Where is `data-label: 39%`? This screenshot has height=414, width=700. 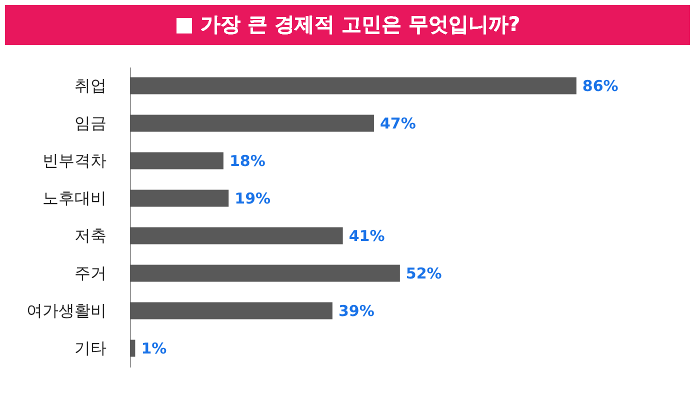
data-label: 39% is located at coordinates (356, 311).